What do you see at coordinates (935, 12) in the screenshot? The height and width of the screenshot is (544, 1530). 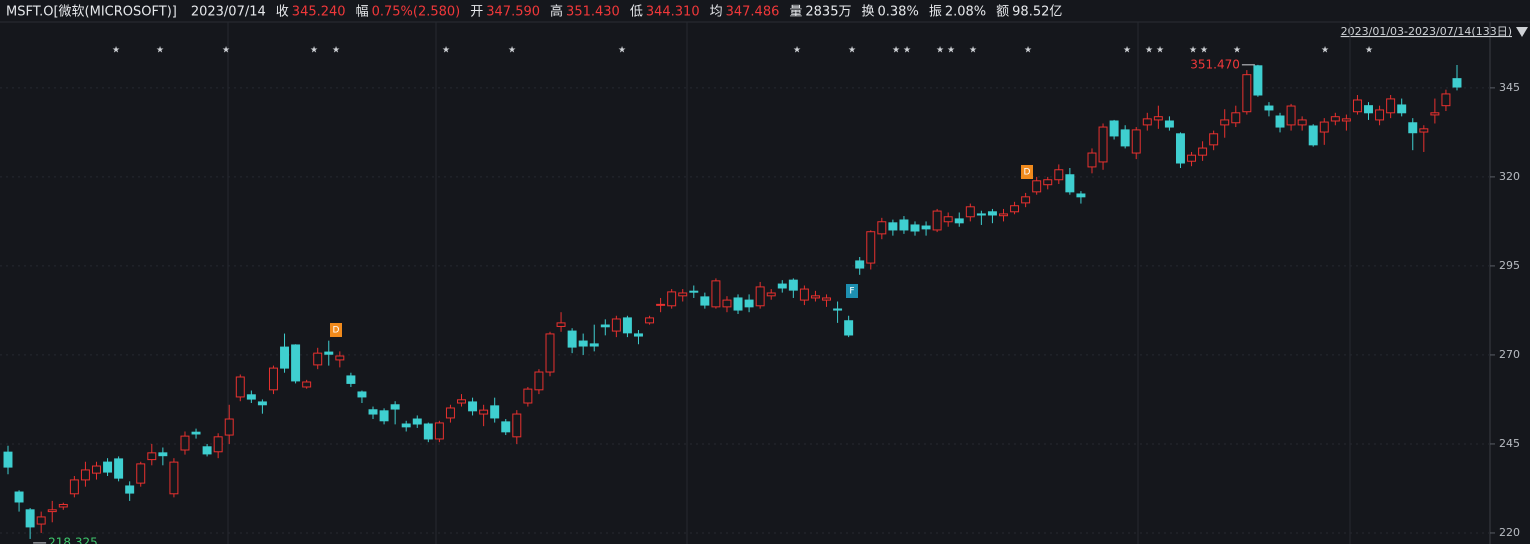 I see `header-text: 振` at bounding box center [935, 12].